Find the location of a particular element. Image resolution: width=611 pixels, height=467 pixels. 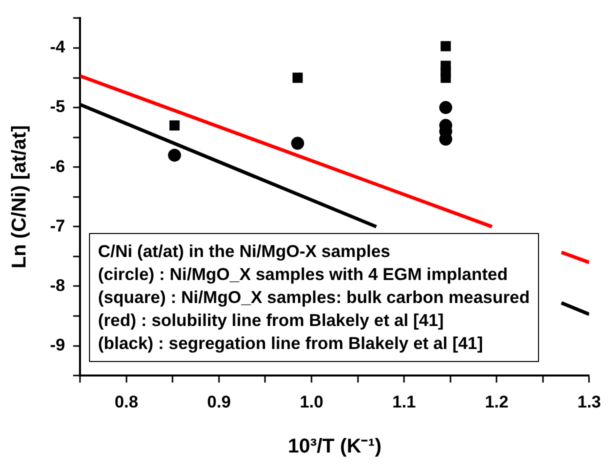

y-tick-label: -7 is located at coordinates (58, 226).